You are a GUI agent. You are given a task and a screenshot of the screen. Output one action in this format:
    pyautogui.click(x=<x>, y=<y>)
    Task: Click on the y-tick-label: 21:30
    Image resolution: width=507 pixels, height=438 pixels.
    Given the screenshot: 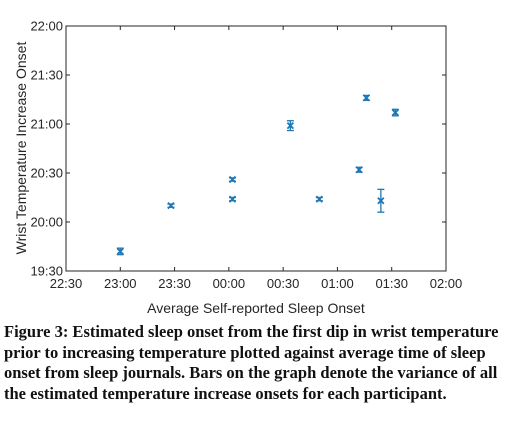 What is the action you would take?
    pyautogui.click(x=46, y=75)
    